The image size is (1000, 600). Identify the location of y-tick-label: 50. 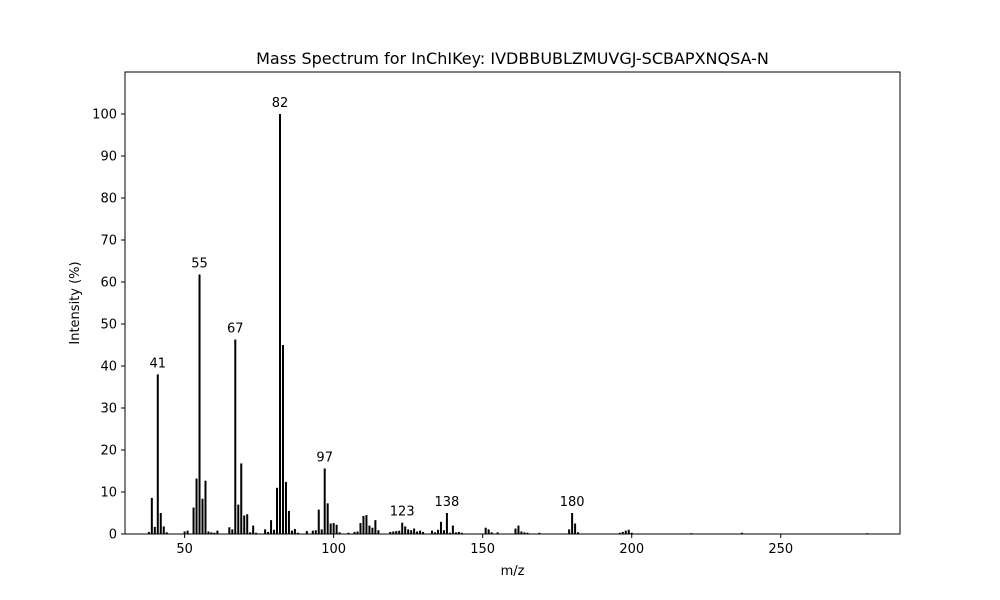
(108, 325).